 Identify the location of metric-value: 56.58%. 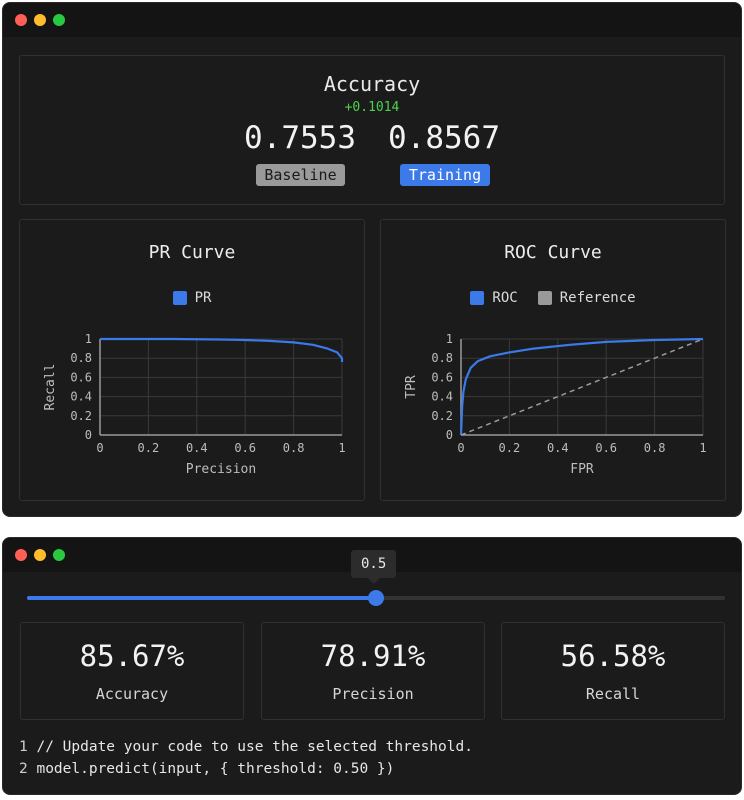
(613, 656).